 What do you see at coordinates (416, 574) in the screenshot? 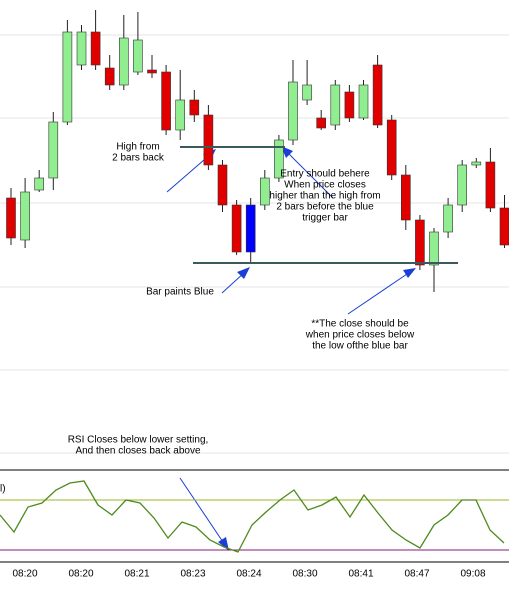
I see `x-tick-label: 08:47` at bounding box center [416, 574].